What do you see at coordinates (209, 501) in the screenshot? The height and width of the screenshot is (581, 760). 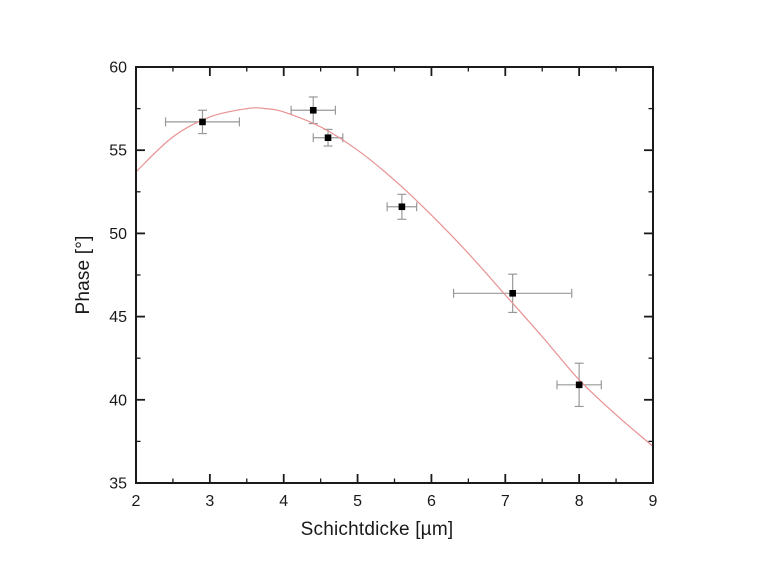 I see `x-tick-label: 3` at bounding box center [209, 501].